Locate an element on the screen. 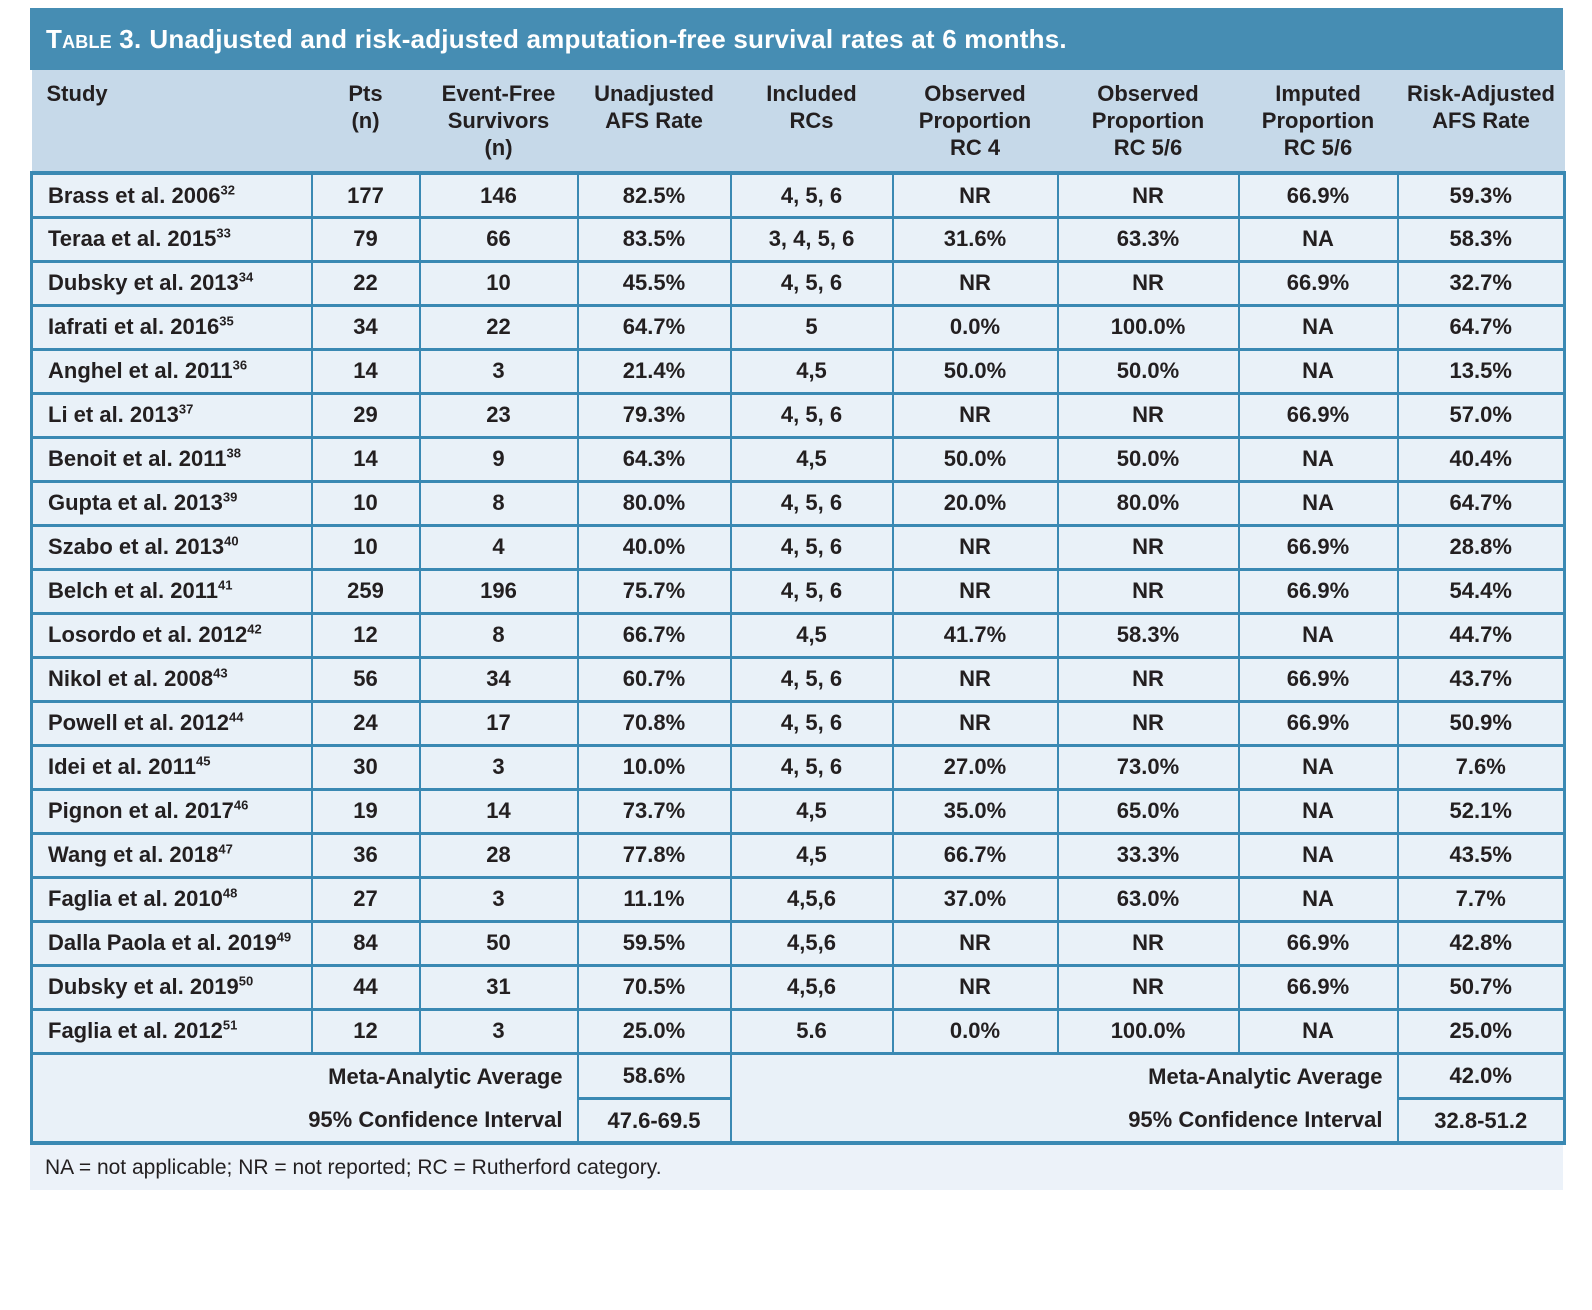  cell-included-rcs: 4,5 is located at coordinates (811, 635).